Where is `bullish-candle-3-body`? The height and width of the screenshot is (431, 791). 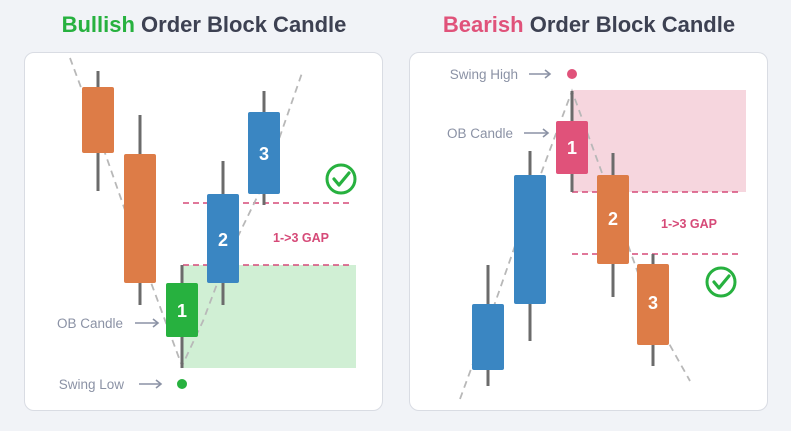
bullish-candle-3-body is located at coordinates (264, 153).